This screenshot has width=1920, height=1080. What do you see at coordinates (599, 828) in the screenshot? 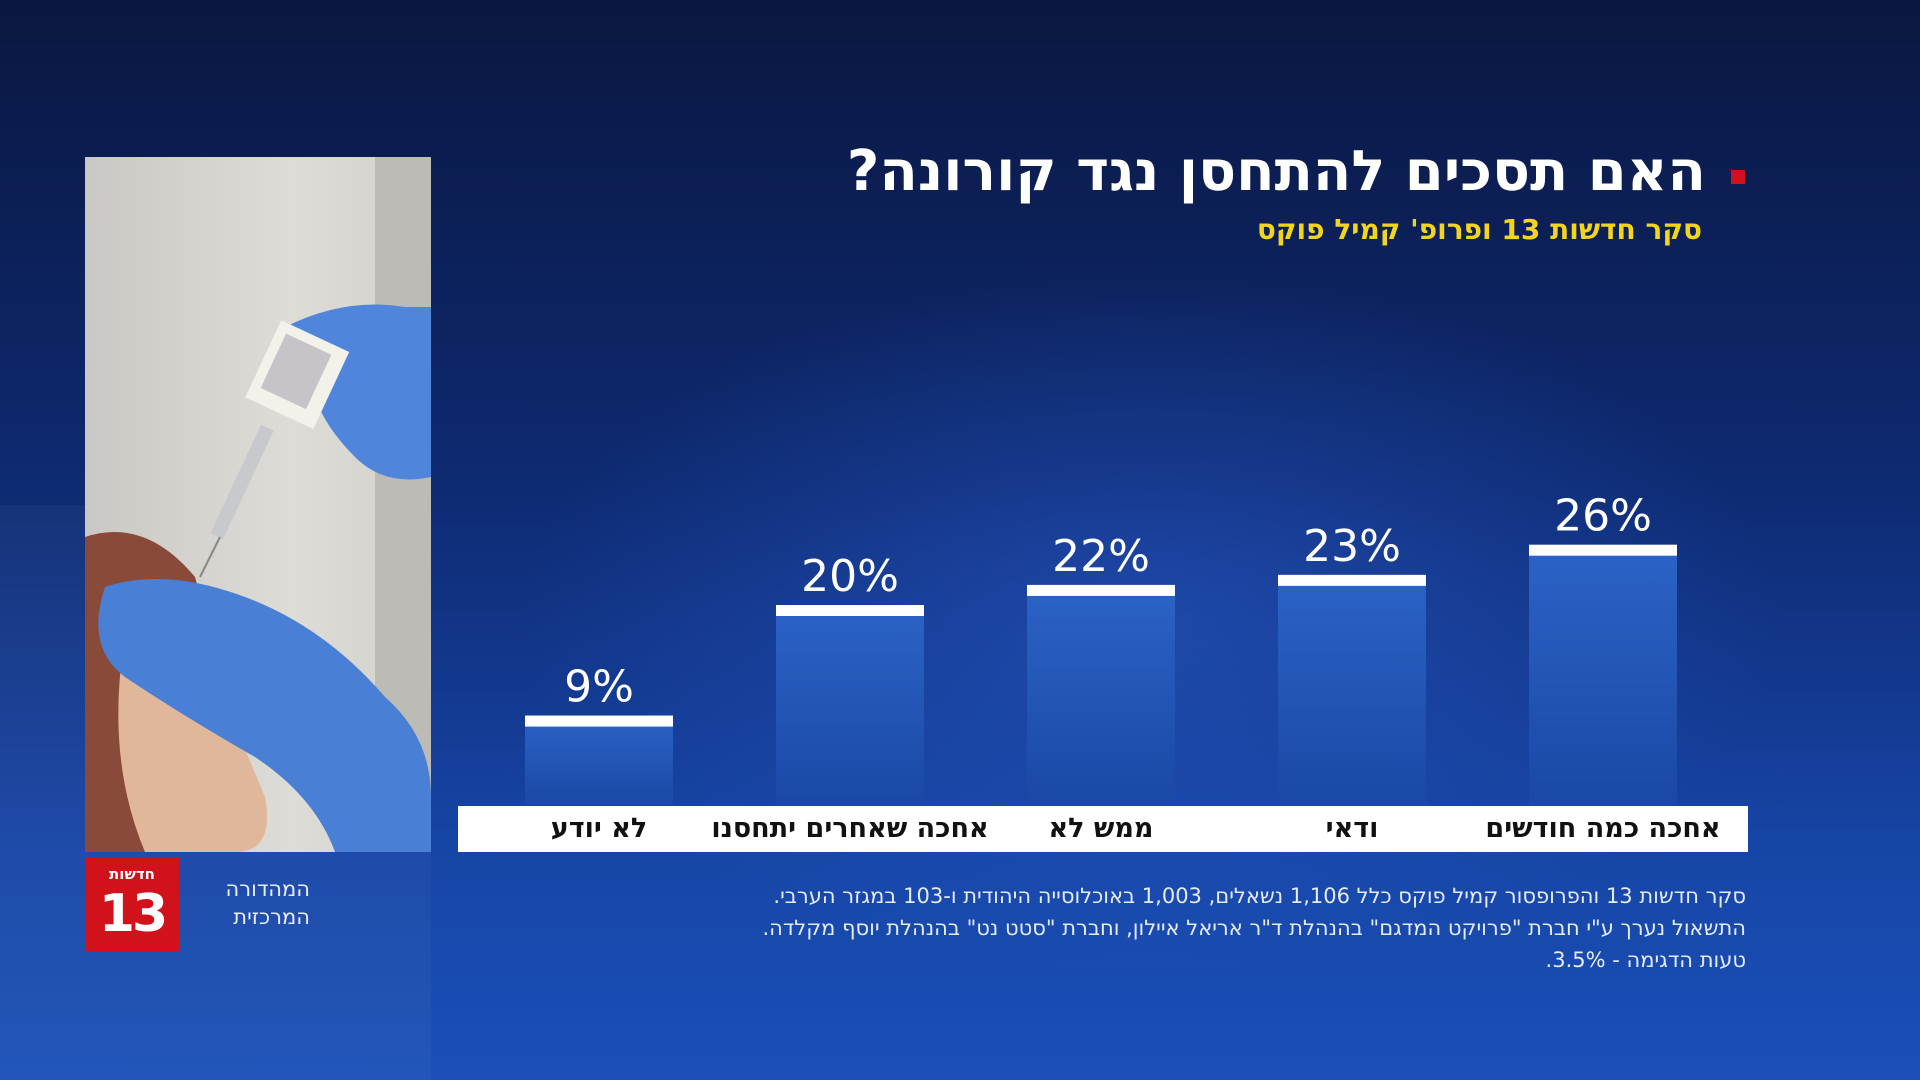
I see `category-label: לא יודע` at bounding box center [599, 828].